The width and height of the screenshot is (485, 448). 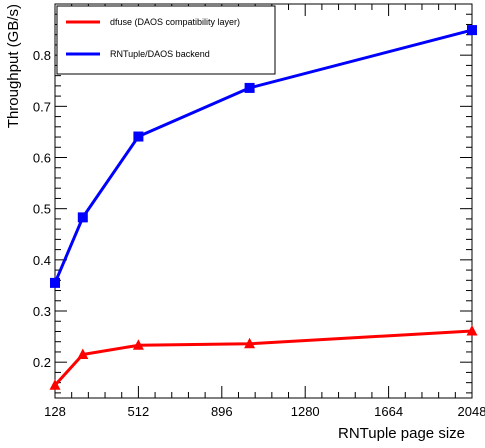 What do you see at coordinates (175, 22) in the screenshot?
I see `legend-label: dfuse (DAOS compatibility layer)` at bounding box center [175, 22].